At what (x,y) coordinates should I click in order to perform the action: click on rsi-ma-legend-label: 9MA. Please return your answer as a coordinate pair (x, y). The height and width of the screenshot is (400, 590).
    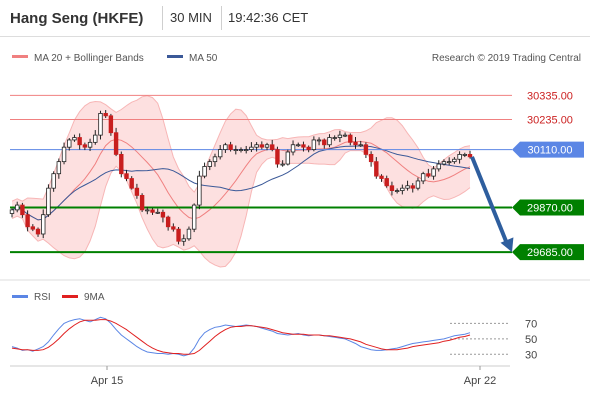
    Looking at the image, I should click on (94, 297).